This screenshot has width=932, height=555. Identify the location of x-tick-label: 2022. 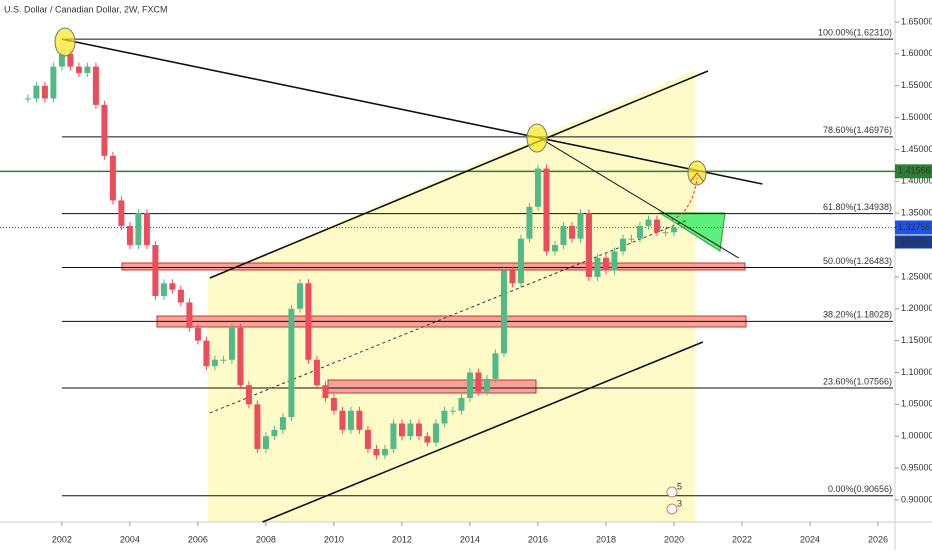
(742, 539).